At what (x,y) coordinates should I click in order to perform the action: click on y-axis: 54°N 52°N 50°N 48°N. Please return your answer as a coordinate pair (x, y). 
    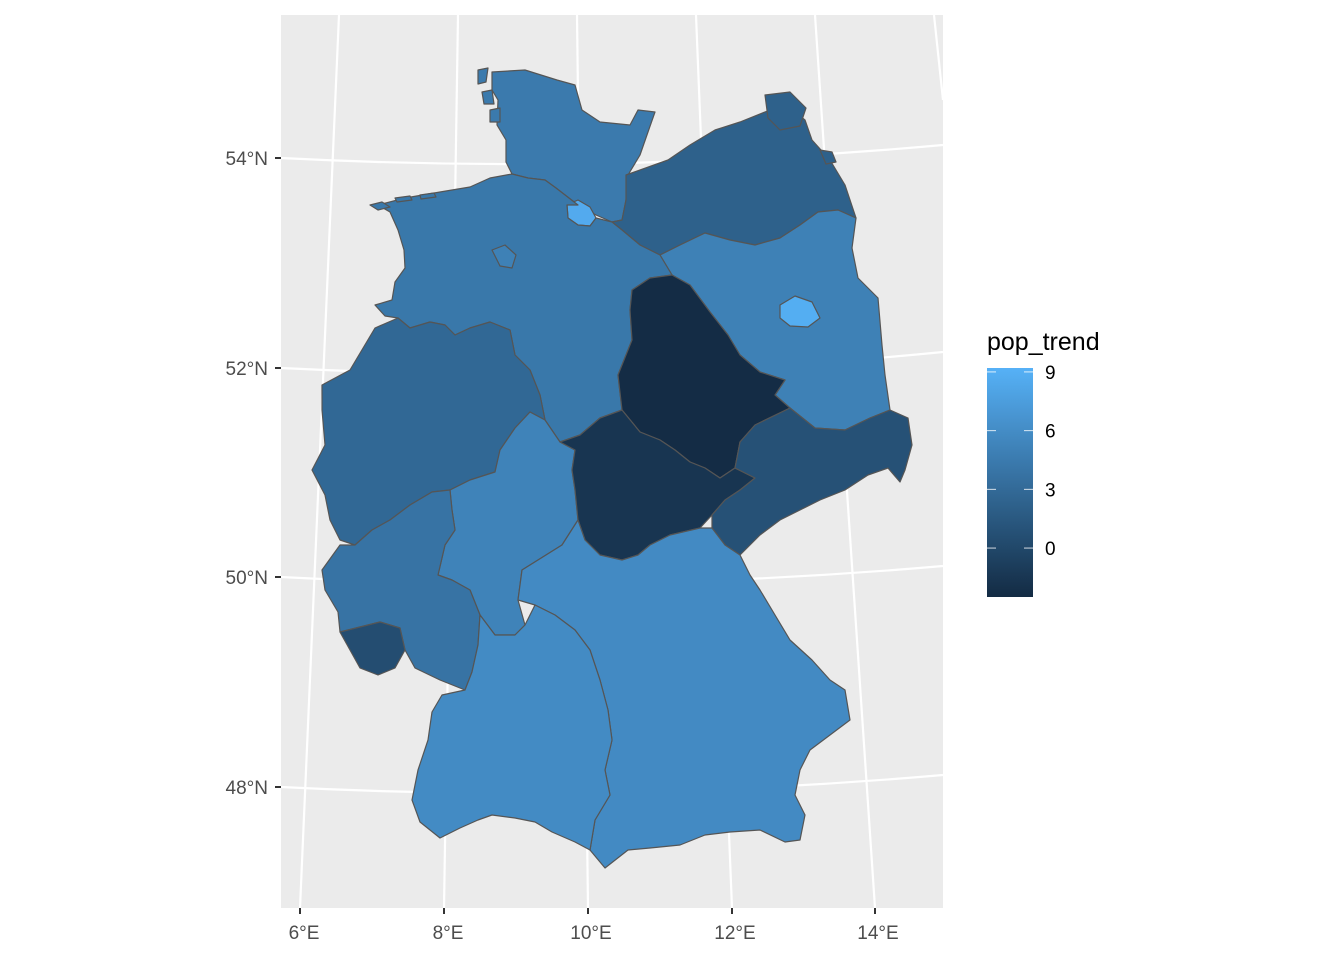
    Looking at the image, I should click on (253, 474).